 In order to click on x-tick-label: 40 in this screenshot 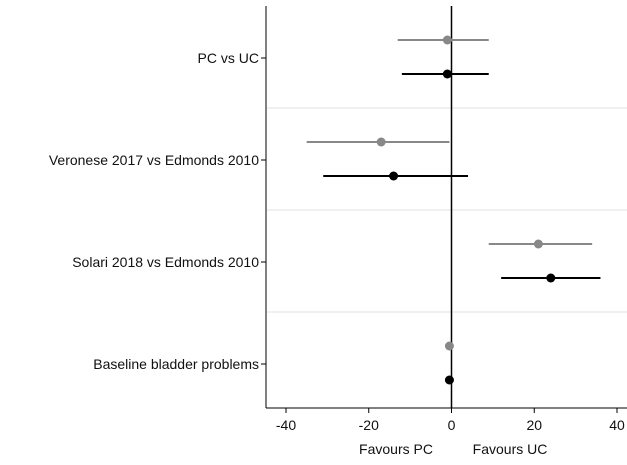, I will do `click(617, 425)`.